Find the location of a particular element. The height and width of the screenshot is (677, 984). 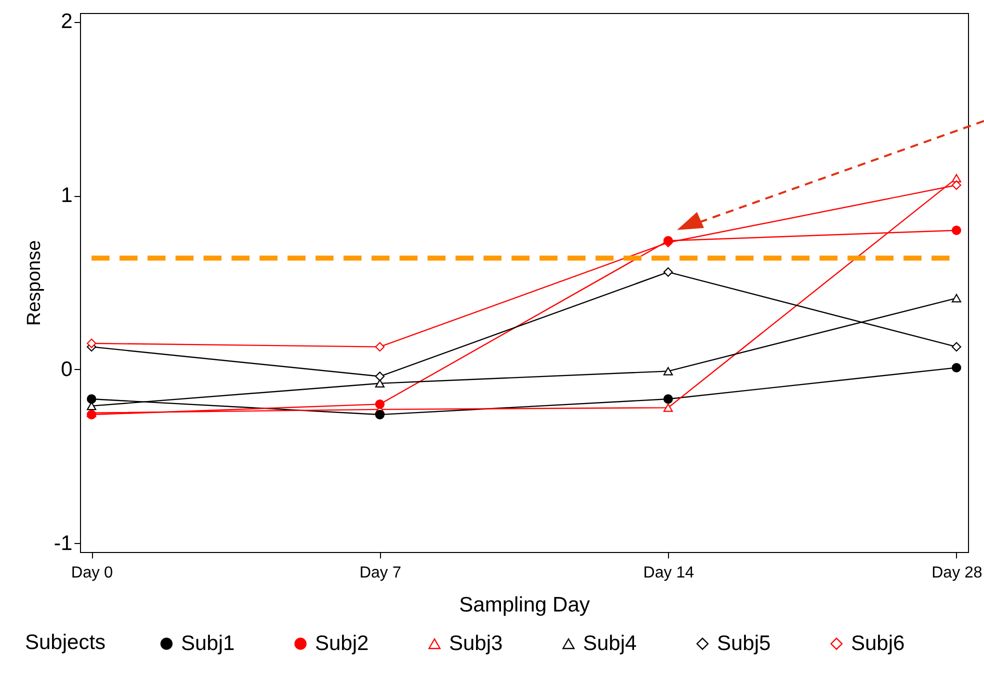

y-tick-label: 0 is located at coordinates (66, 369).